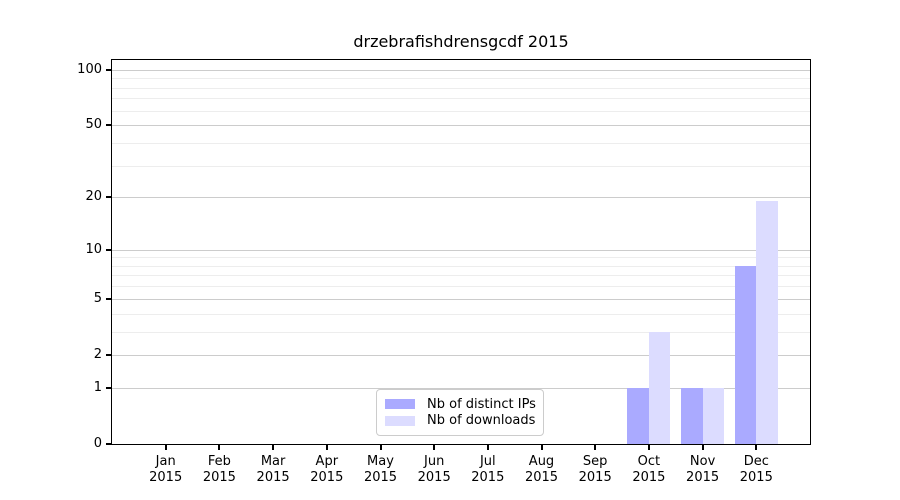  I want to click on x-tick-label: Jan 2015, so click(166, 469).